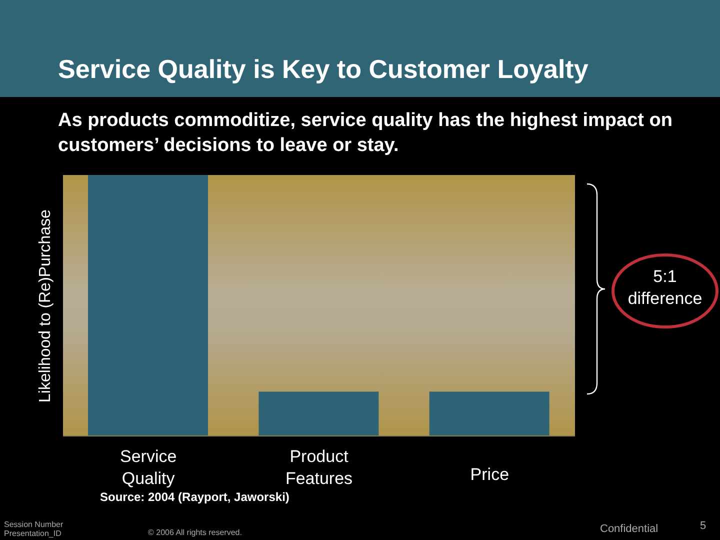 The height and width of the screenshot is (540, 720). Describe the element at coordinates (319, 467) in the screenshot. I see `x-tick-label: Product Features` at that location.